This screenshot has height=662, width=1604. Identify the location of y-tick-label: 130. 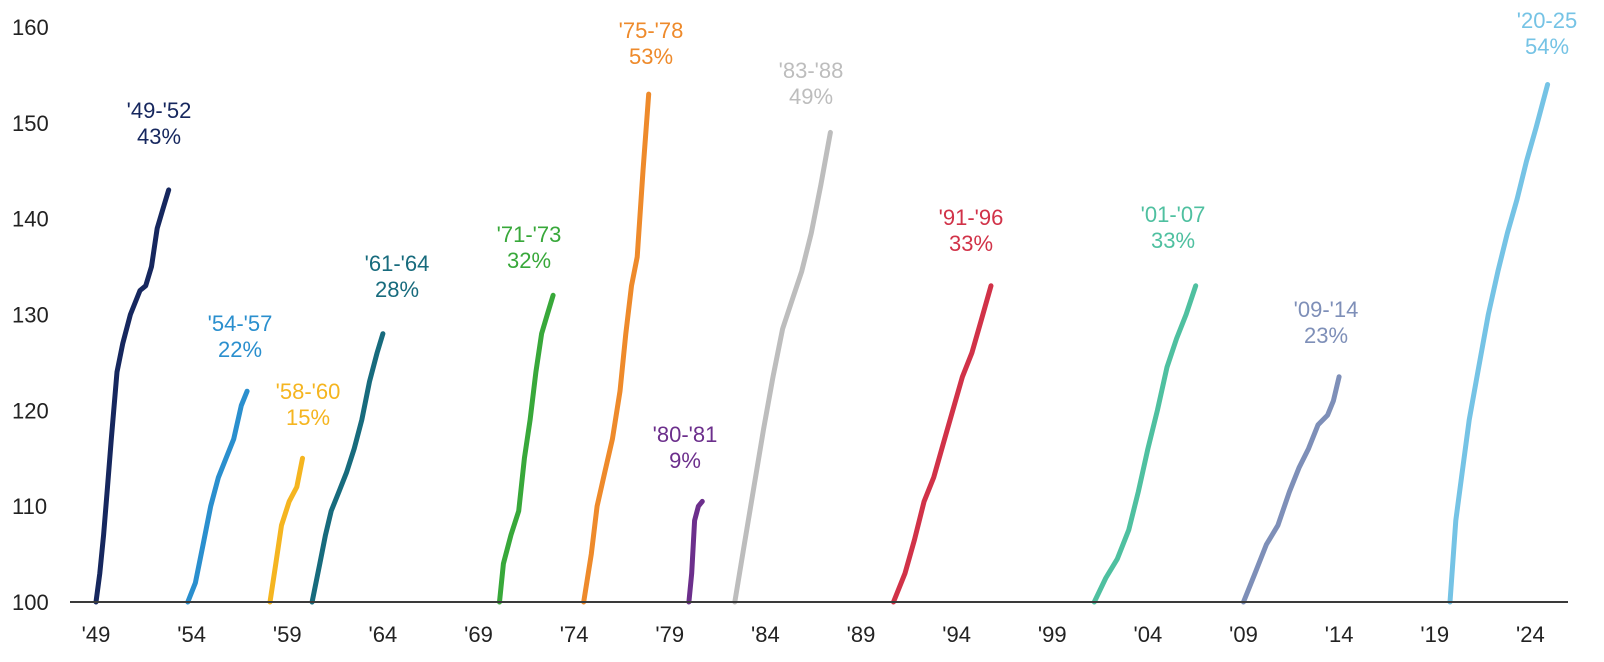
(30, 315).